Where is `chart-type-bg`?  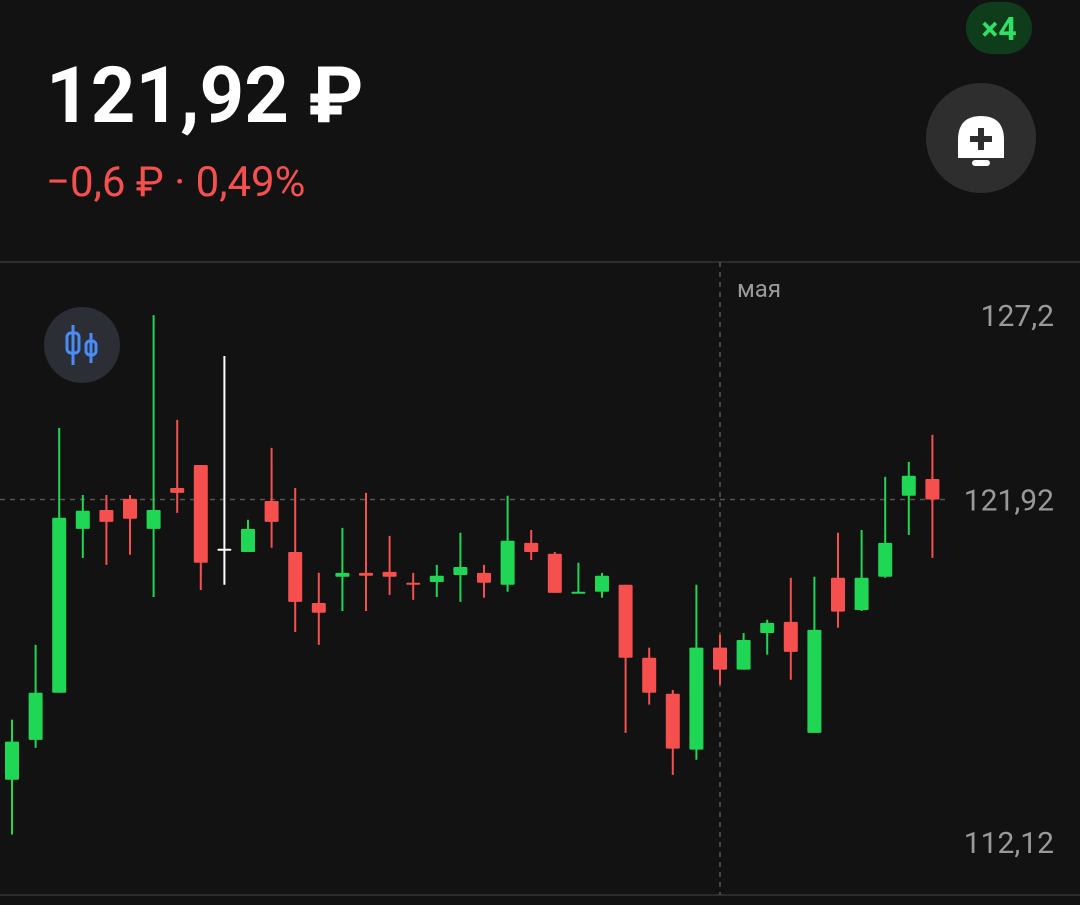
chart-type-bg is located at coordinates (82, 345).